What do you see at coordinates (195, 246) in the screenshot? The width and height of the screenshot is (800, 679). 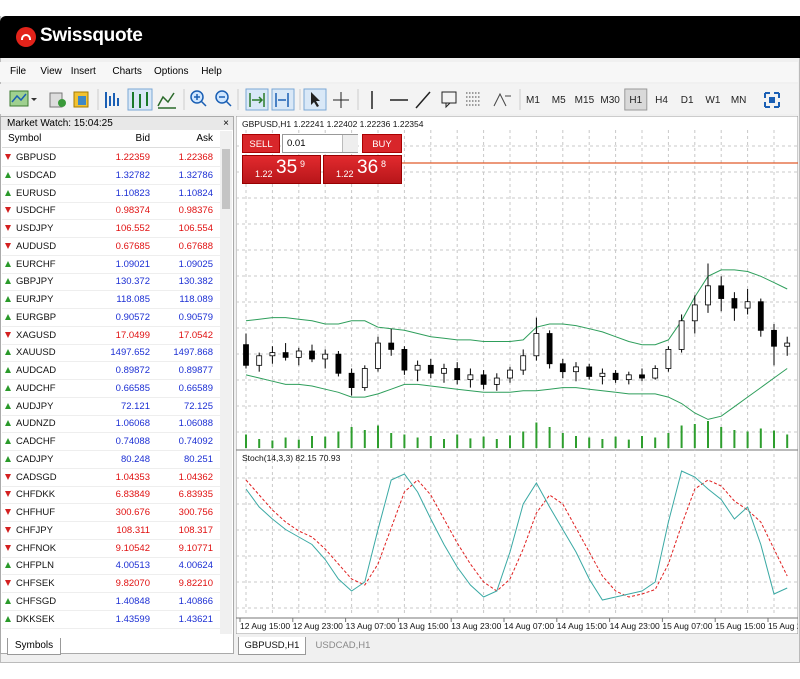 I see `ask: 0.67688` at bounding box center [195, 246].